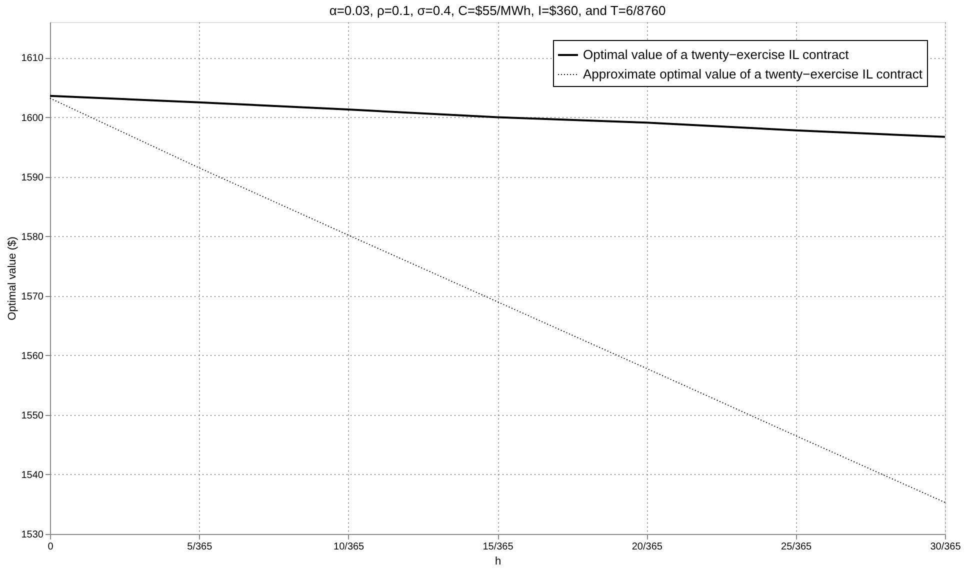 The width and height of the screenshot is (971, 571). What do you see at coordinates (498, 547) in the screenshot?
I see `x-tick-label: 15/365` at bounding box center [498, 547].